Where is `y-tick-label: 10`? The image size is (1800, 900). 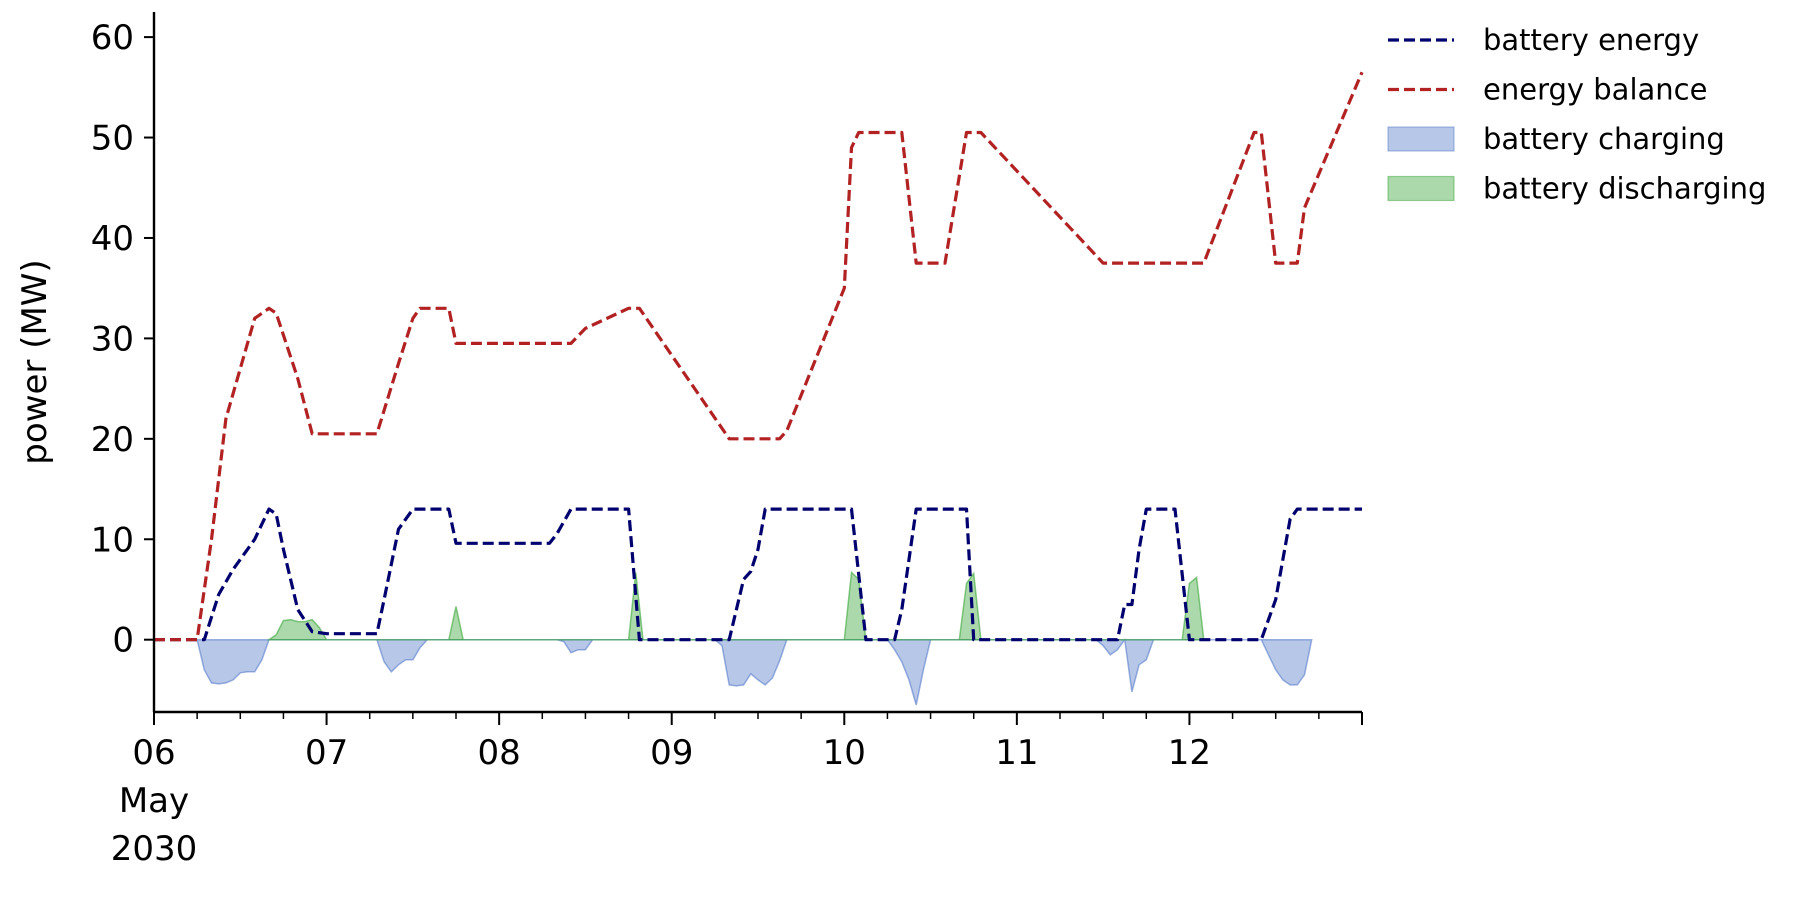
y-tick-label: 10 is located at coordinates (112, 540).